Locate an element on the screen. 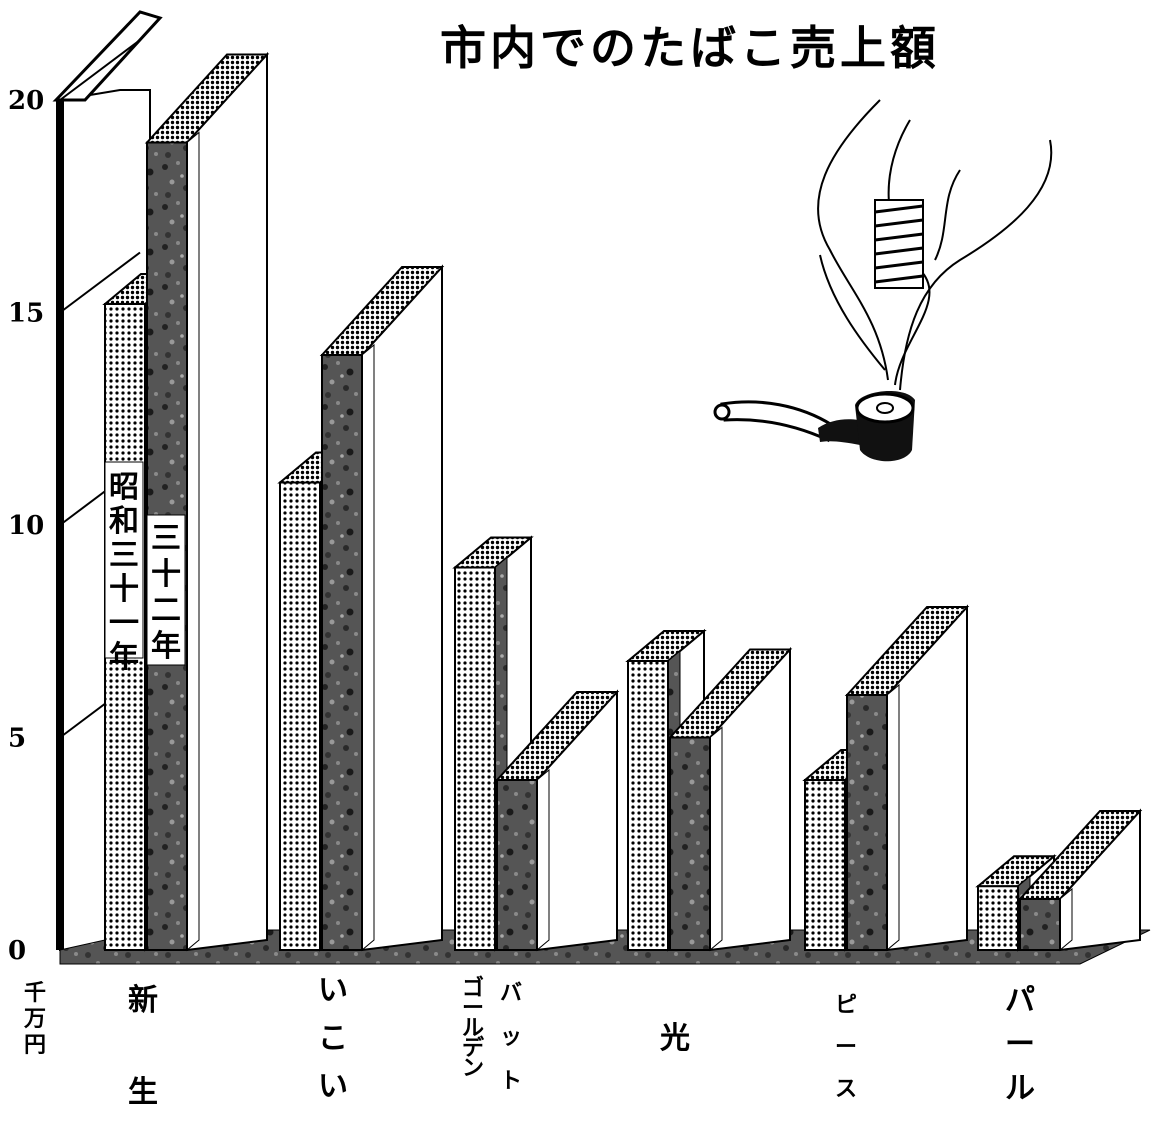 This screenshot has height=1124, width=1160. legend-label-1956: 昭和三十一年 is located at coordinates (124, 572).